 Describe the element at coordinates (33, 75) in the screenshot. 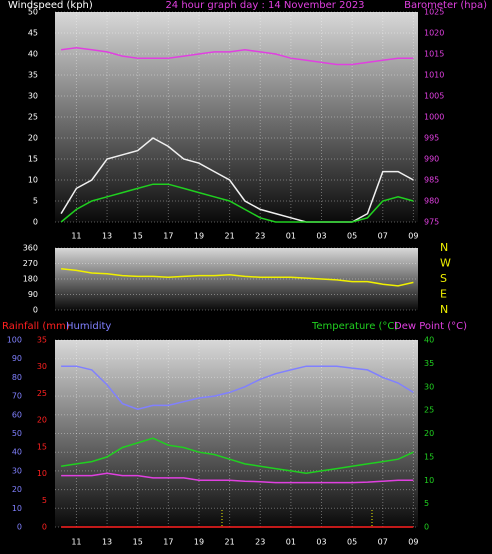

I see `y-tick-label: 35` at that location.